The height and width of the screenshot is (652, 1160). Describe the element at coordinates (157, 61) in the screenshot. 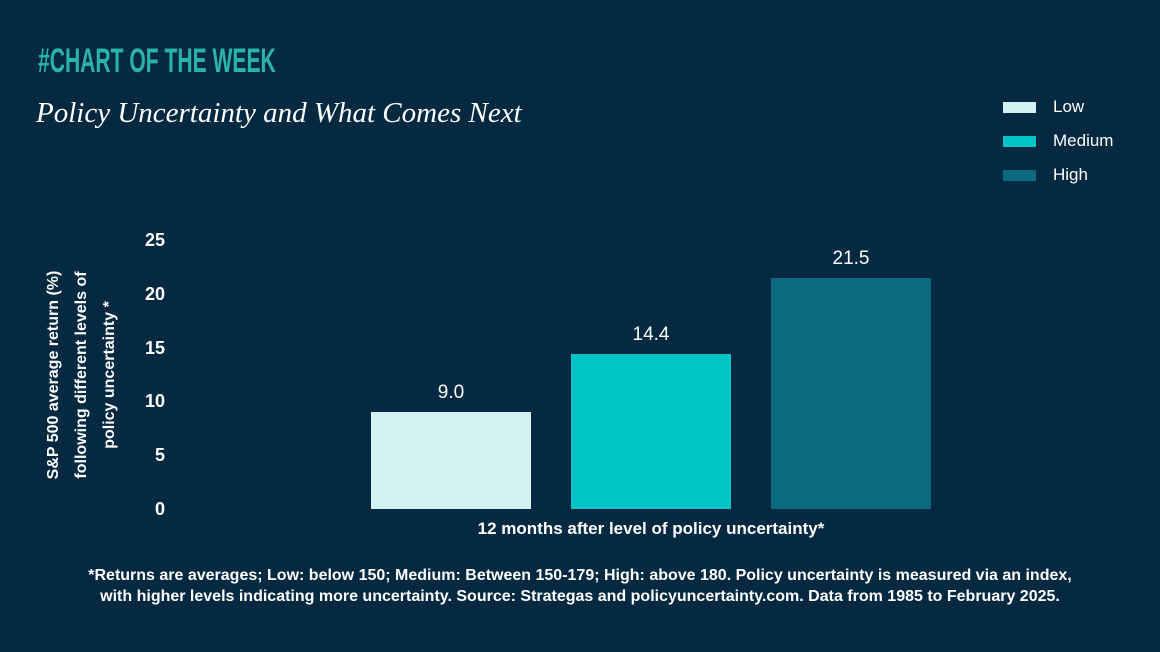

I see `page-kicker: #CHART OF THE WEEK` at that location.